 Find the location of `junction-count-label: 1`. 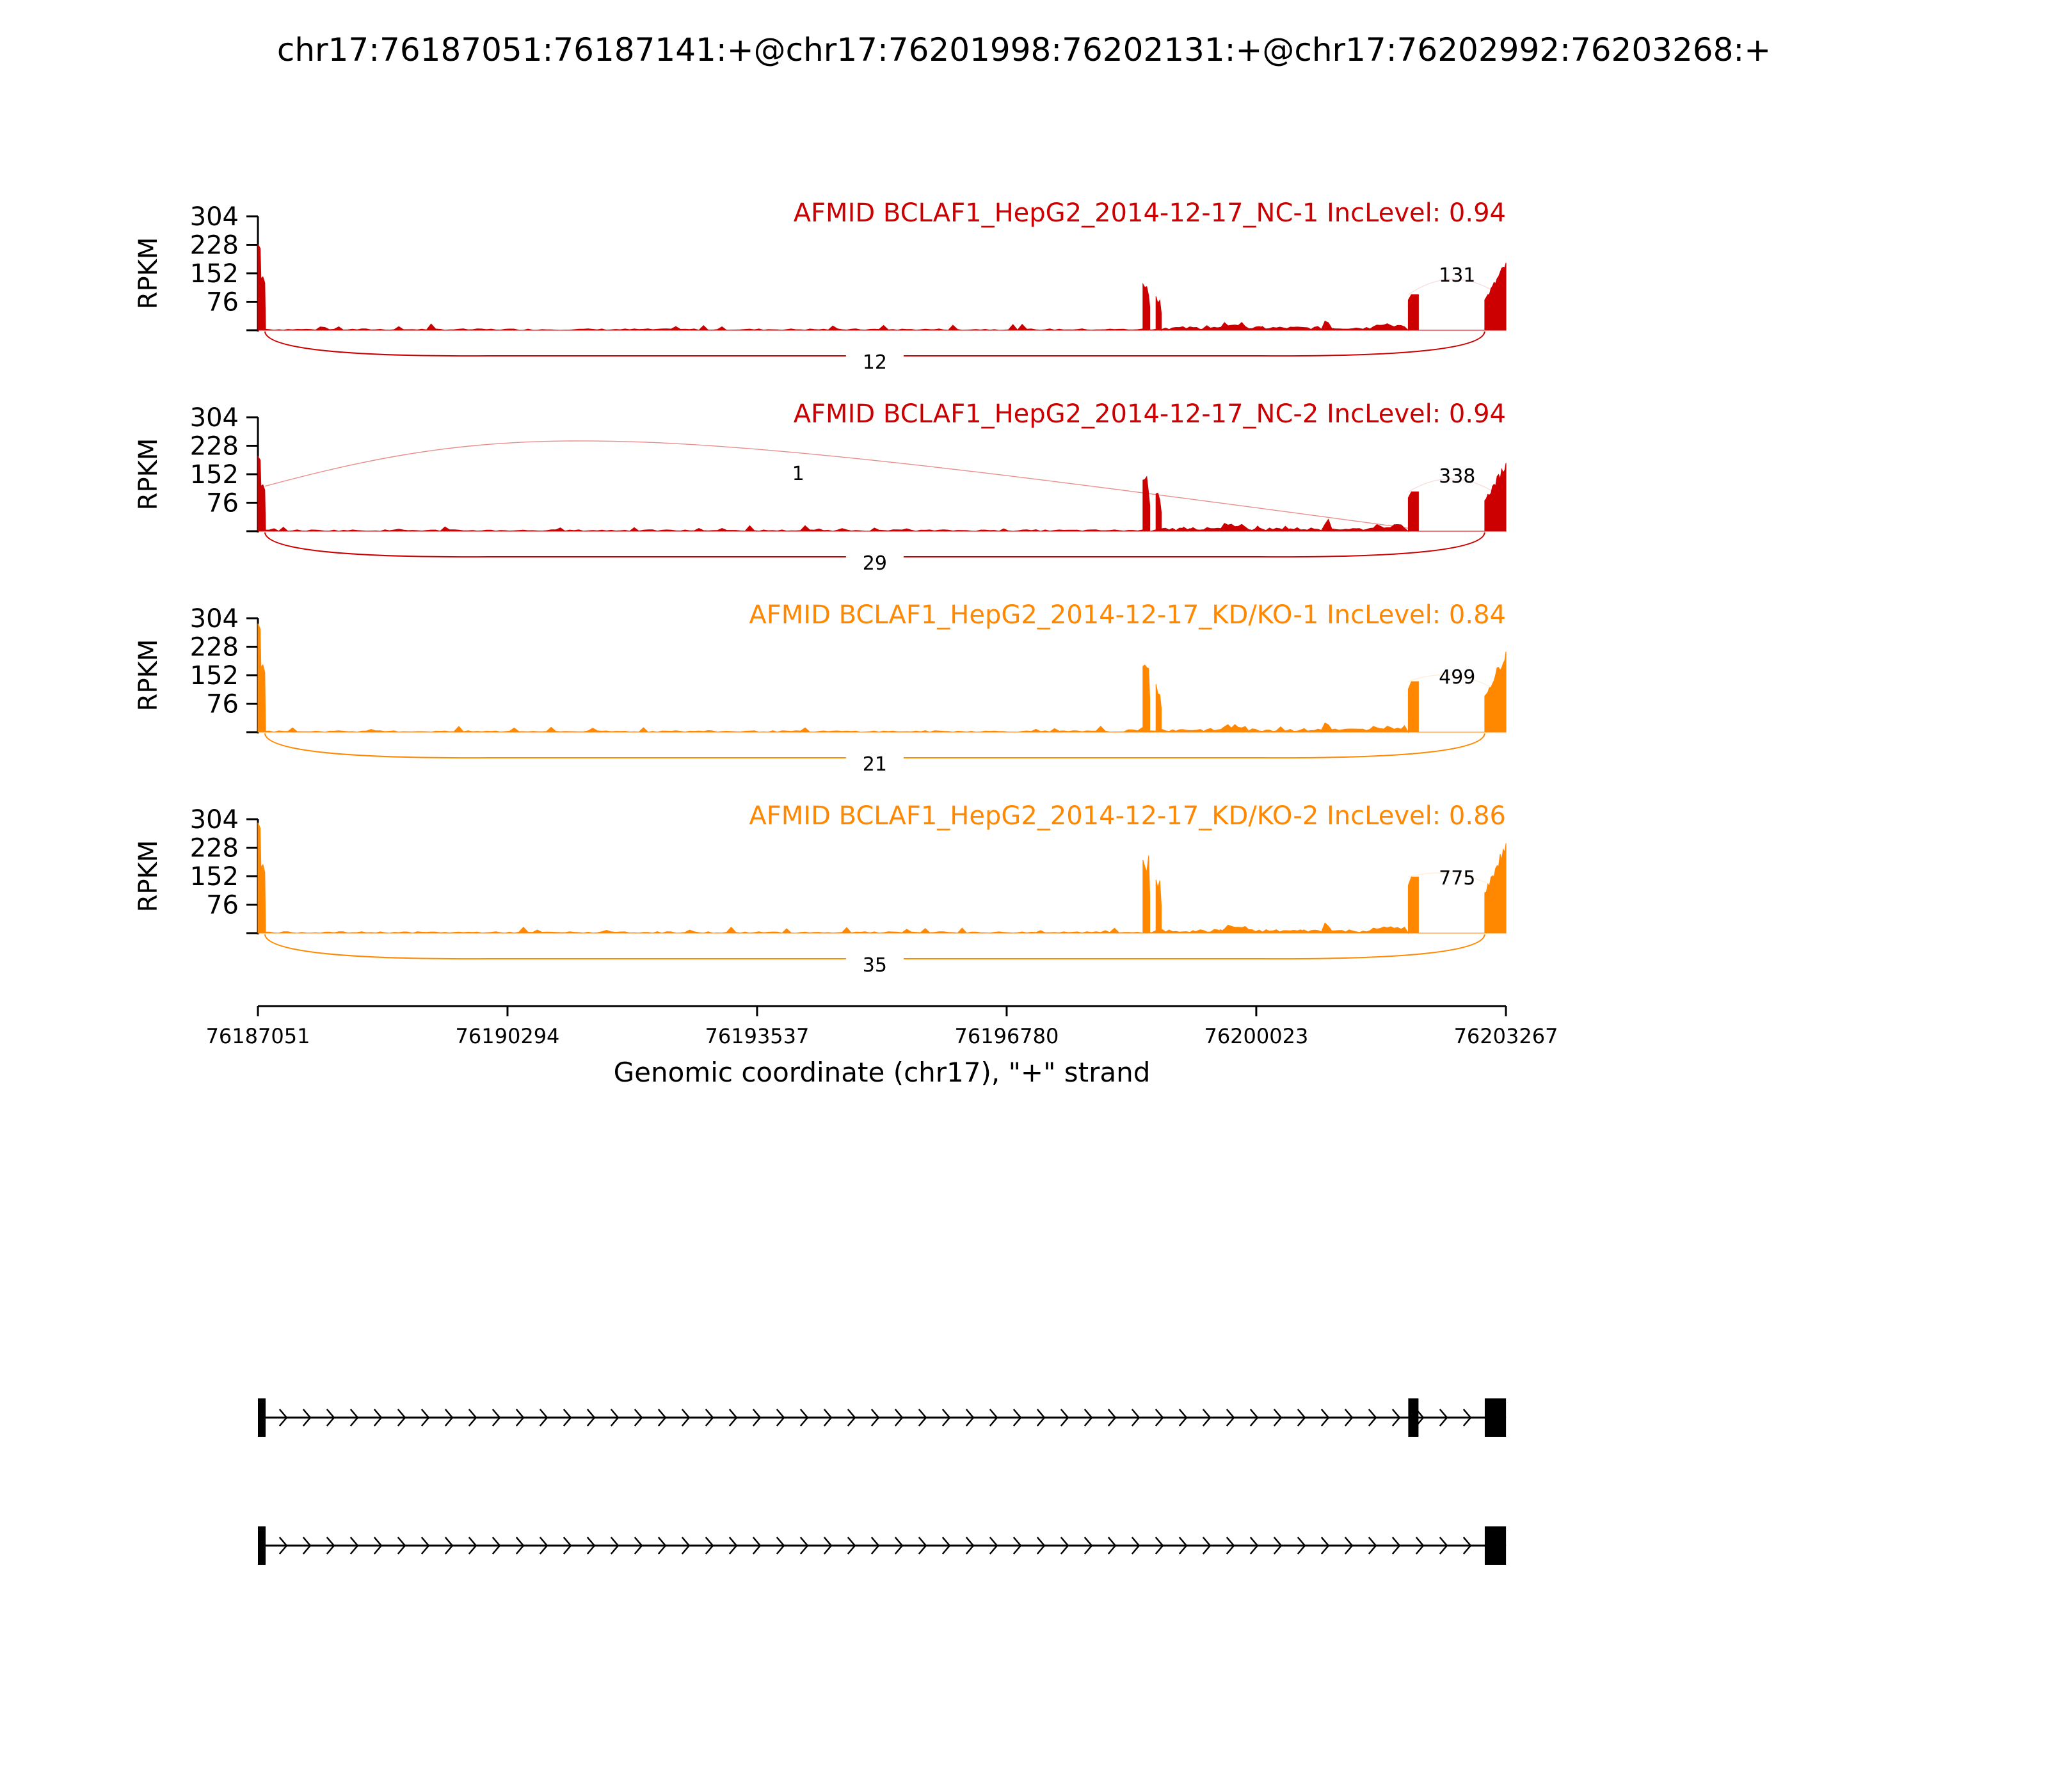

junction-count-label: 1 is located at coordinates (798, 474).